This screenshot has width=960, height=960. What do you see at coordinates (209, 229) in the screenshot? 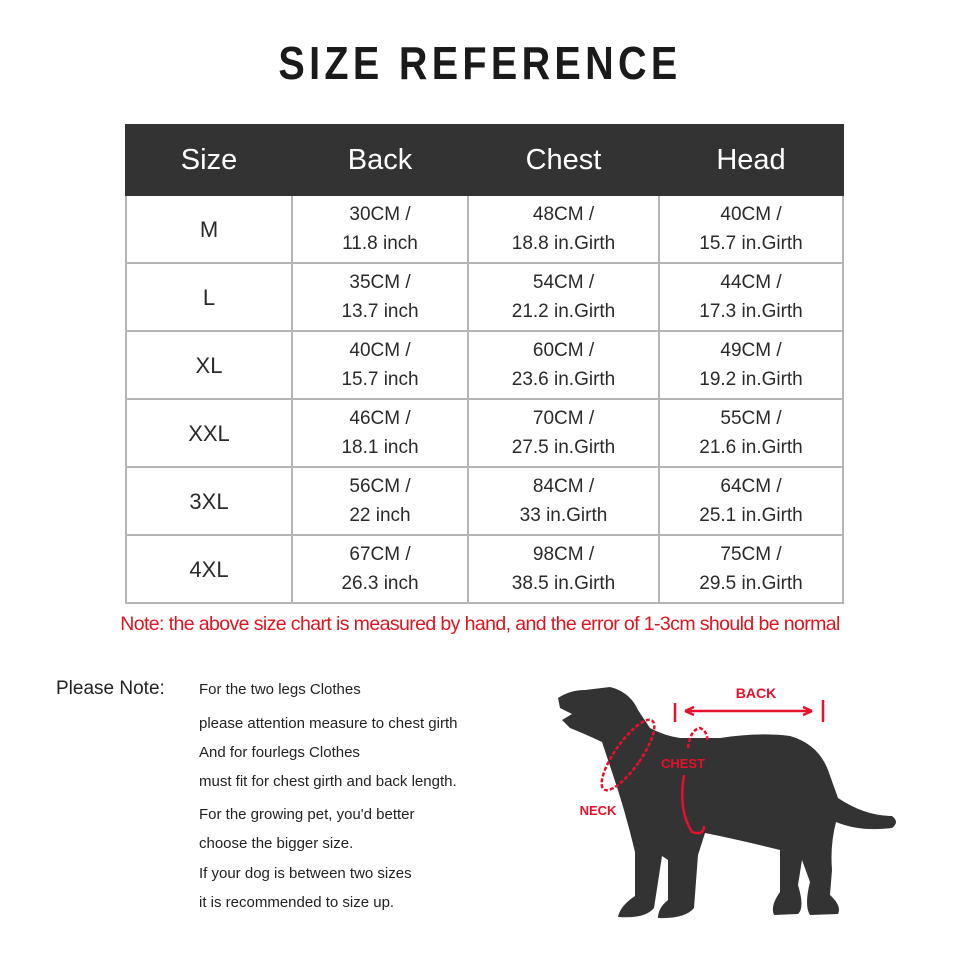
I see `size-cell: M` at bounding box center [209, 229].